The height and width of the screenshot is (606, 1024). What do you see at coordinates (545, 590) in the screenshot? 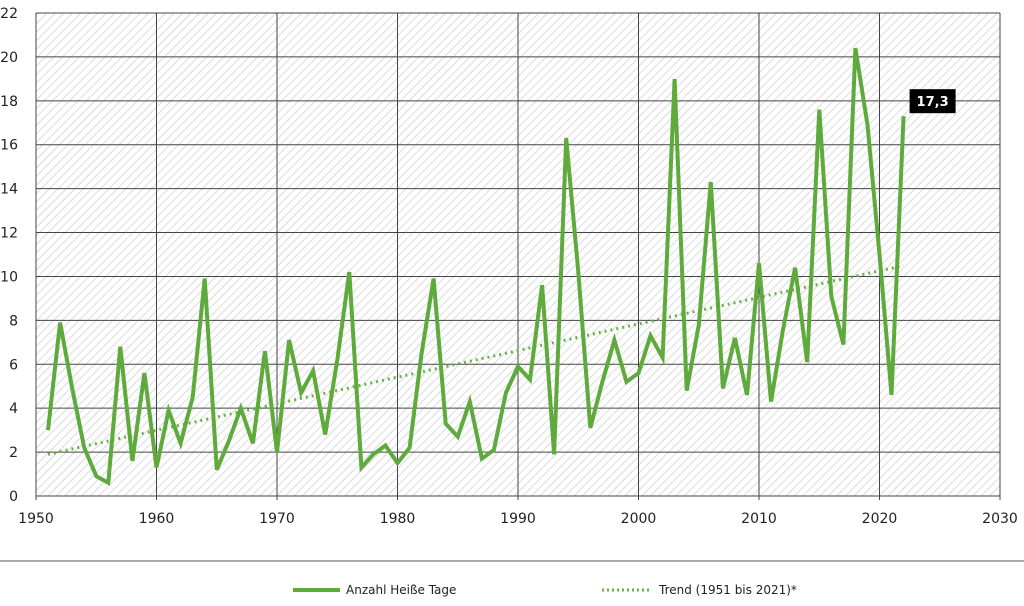
I see `legend: Anzahl Heiße Tage Trend (1951 bis 2021)*` at bounding box center [545, 590].